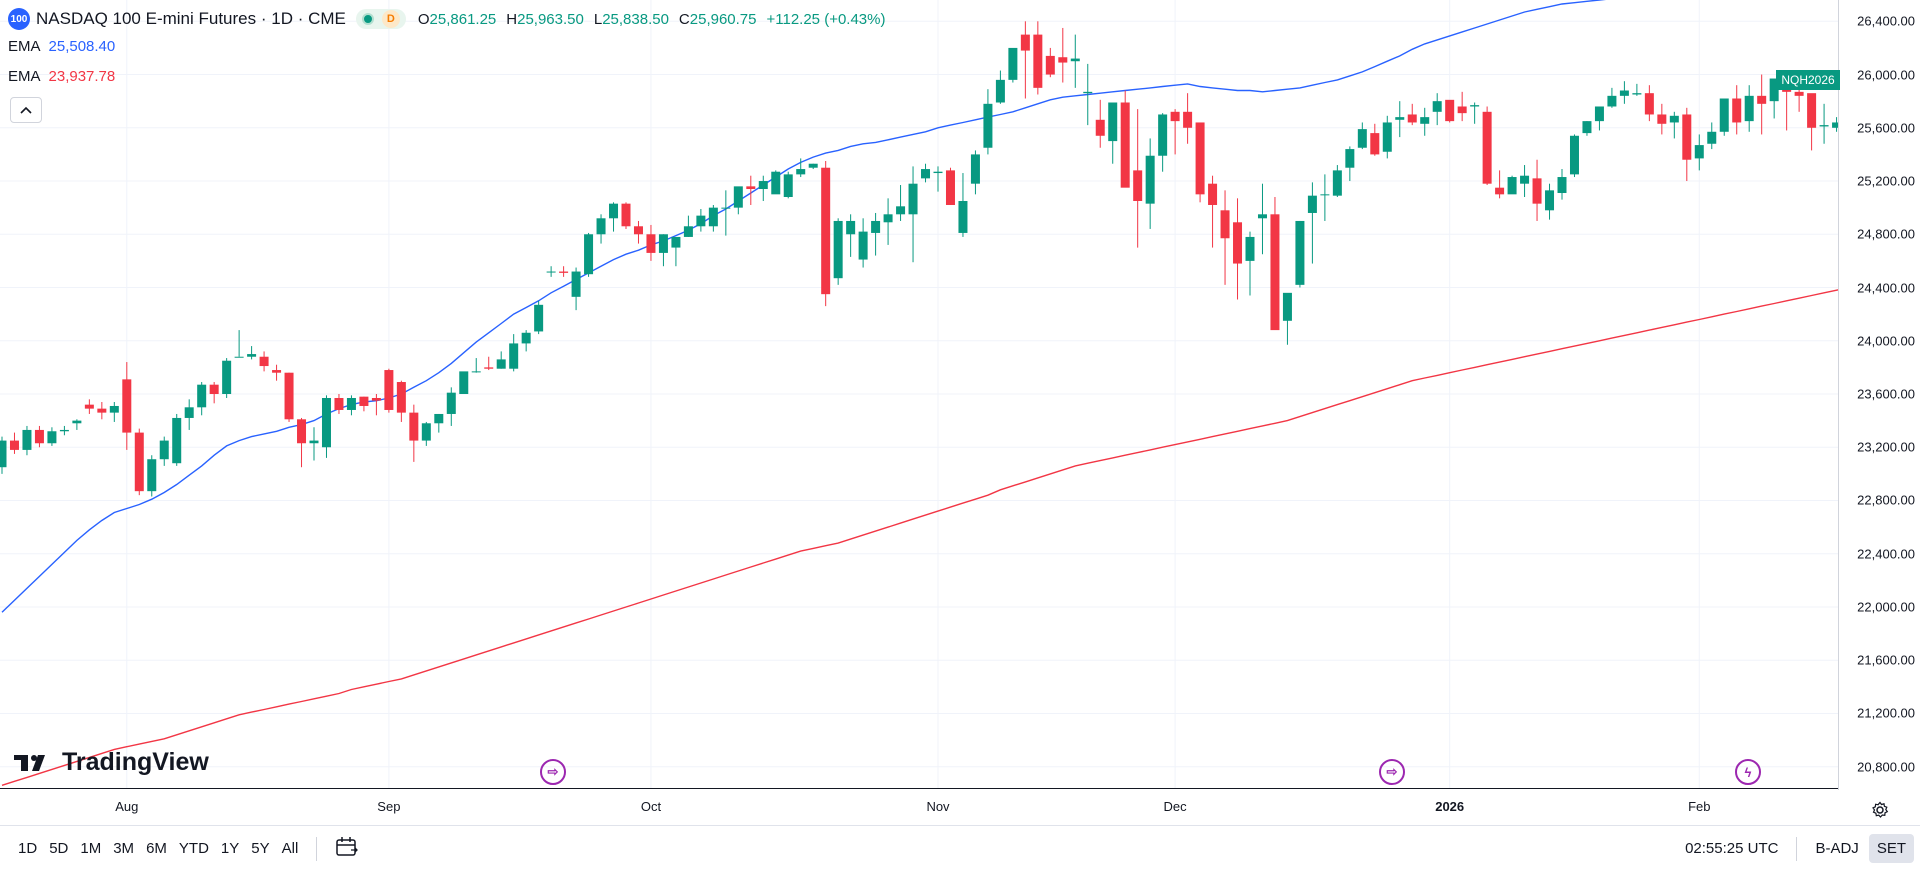  Describe the element at coordinates (260, 848) in the screenshot. I see `range-5y: 5Y` at that location.